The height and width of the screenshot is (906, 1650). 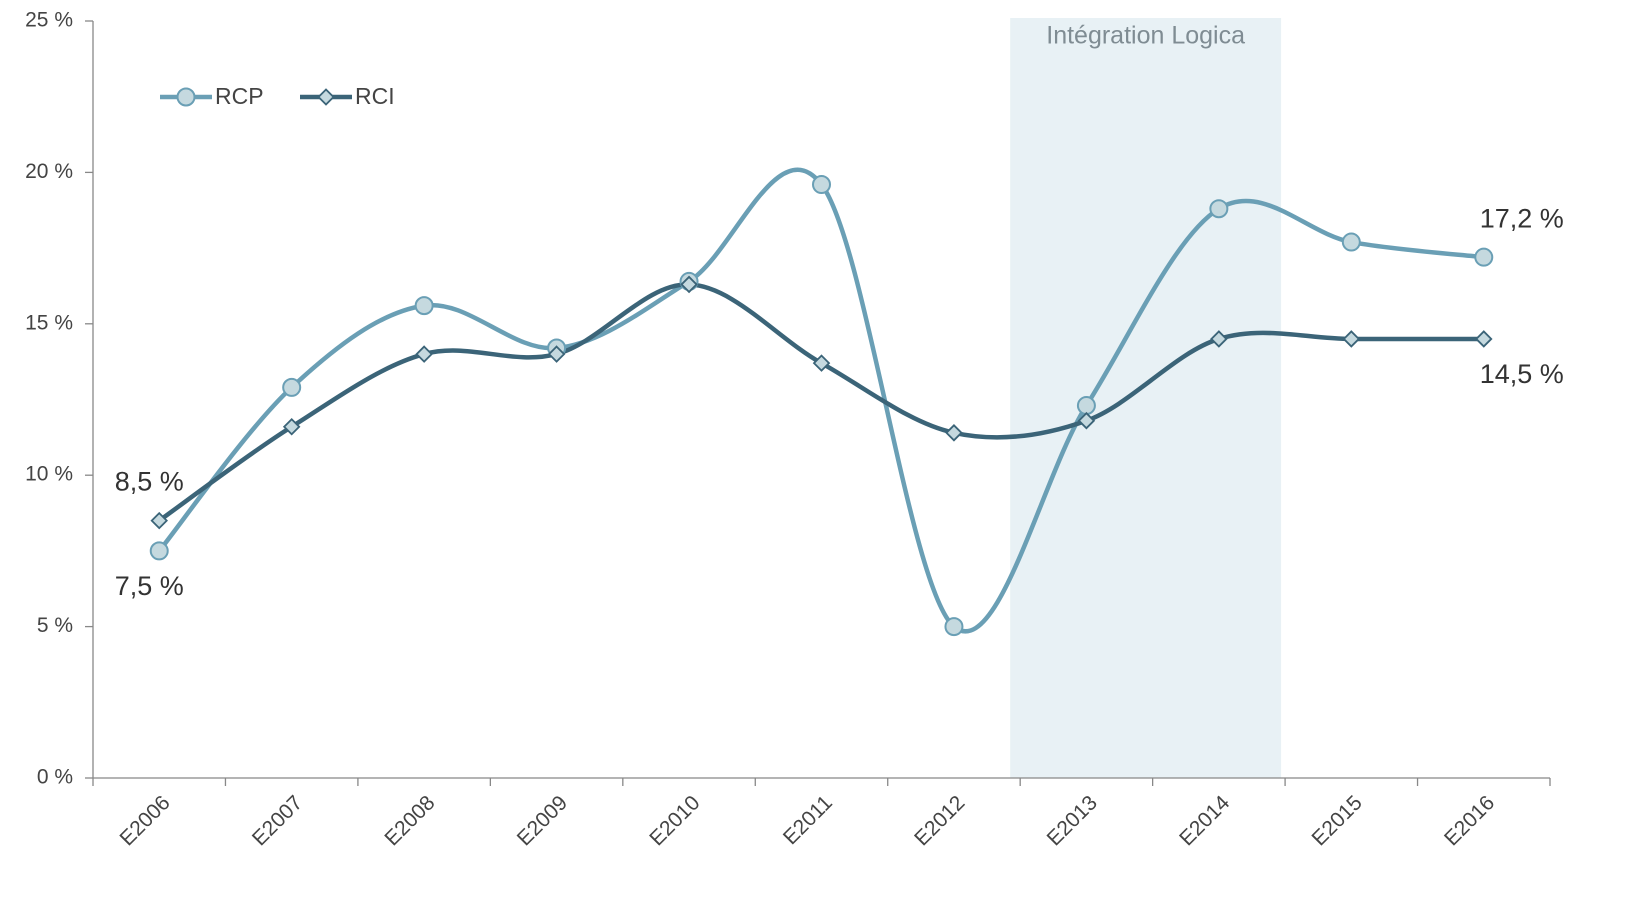 I want to click on x-tick-label: E2009, so click(x=542, y=820).